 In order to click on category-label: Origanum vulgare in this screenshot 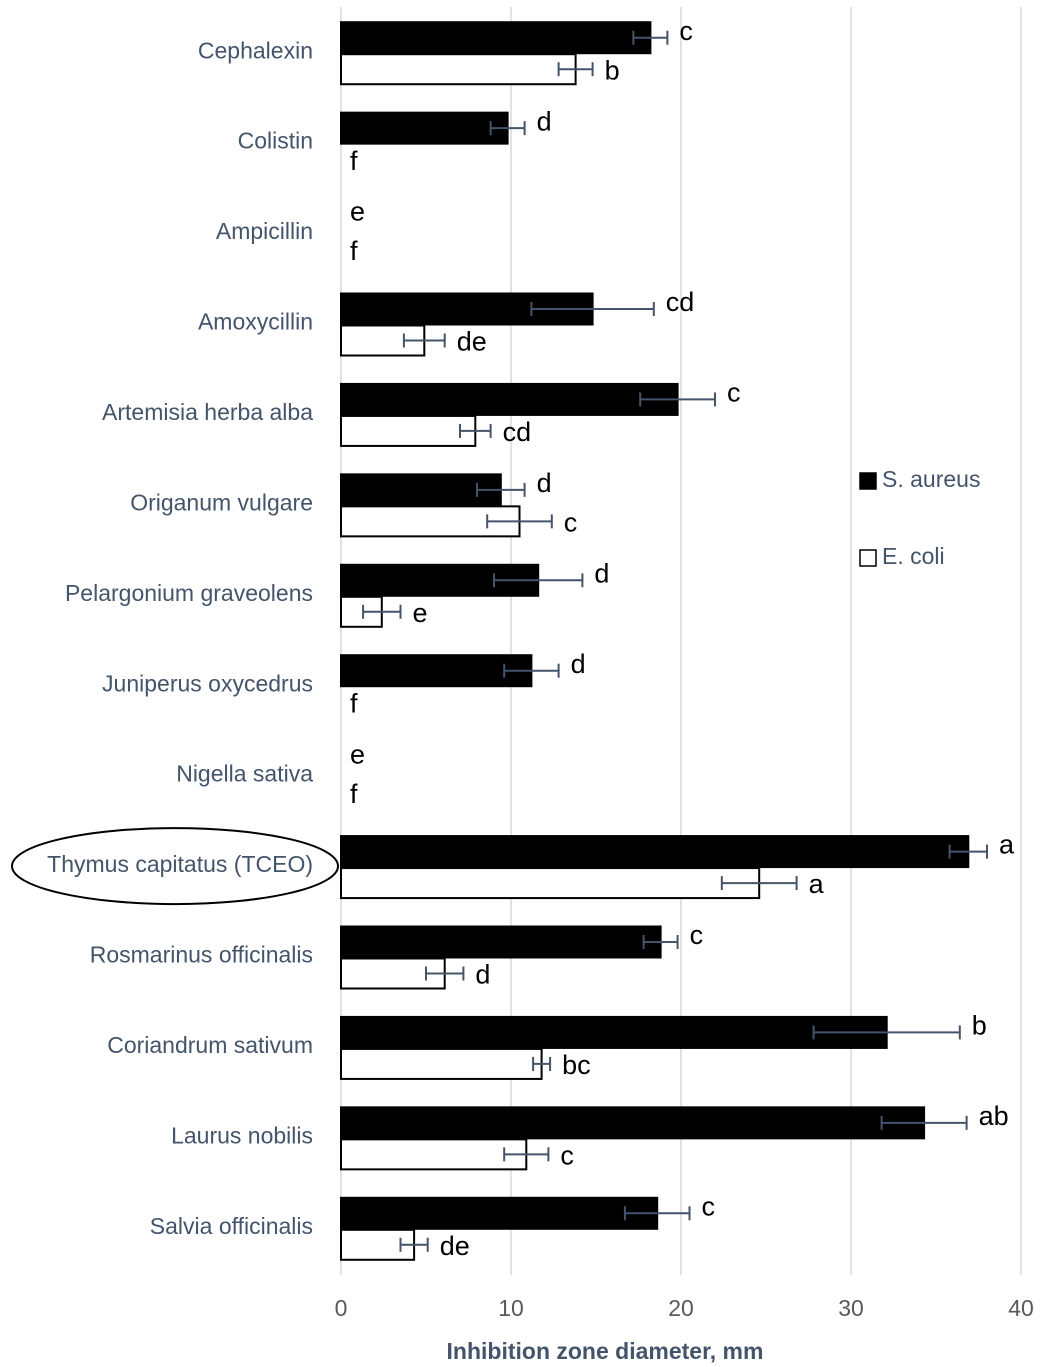, I will do `click(221, 502)`.